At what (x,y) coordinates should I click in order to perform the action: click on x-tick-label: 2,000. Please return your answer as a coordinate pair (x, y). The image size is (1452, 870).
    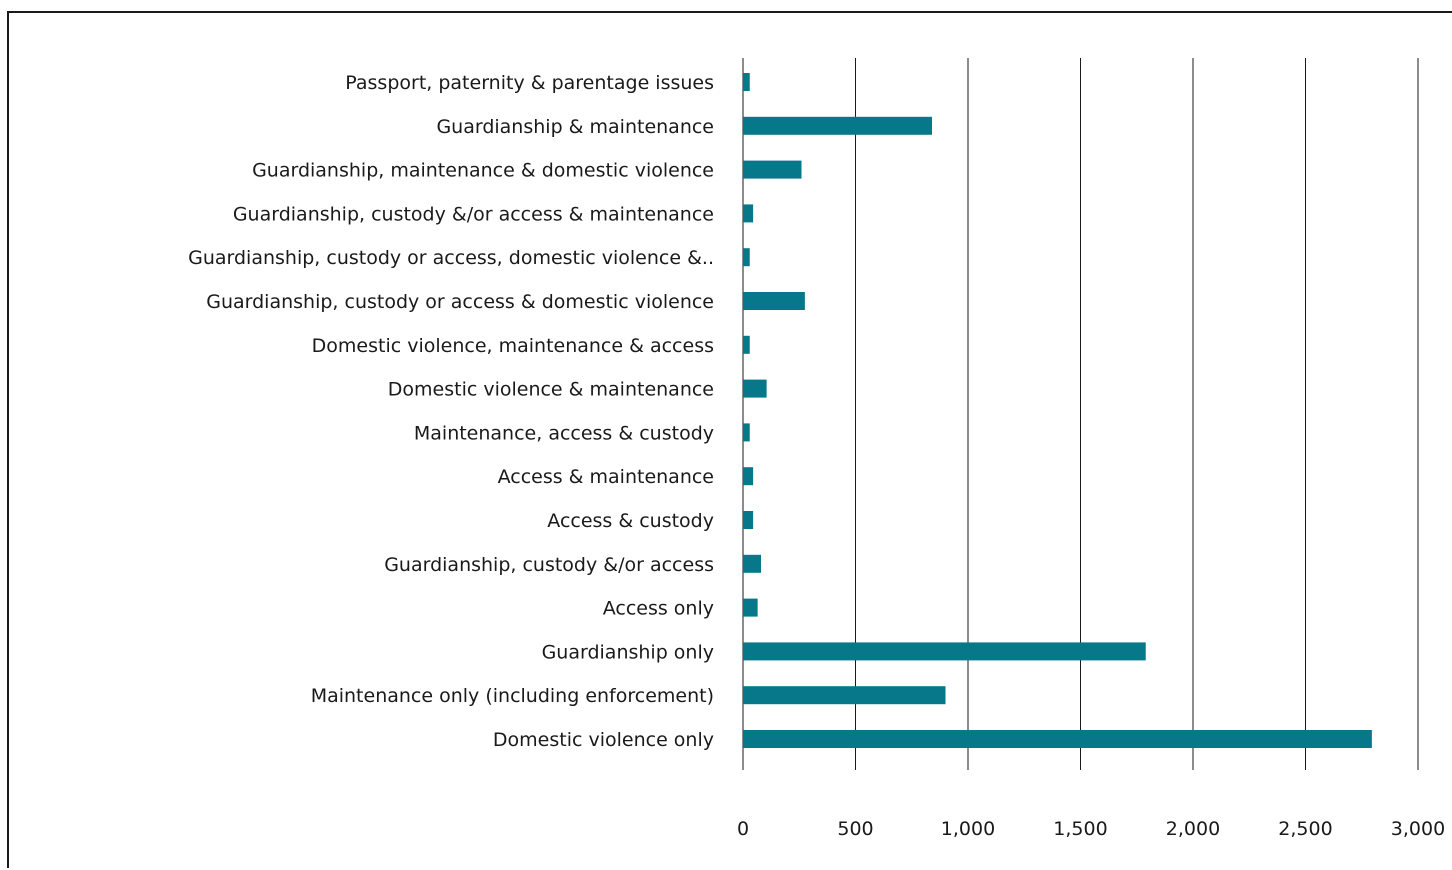
    Looking at the image, I should click on (1193, 829).